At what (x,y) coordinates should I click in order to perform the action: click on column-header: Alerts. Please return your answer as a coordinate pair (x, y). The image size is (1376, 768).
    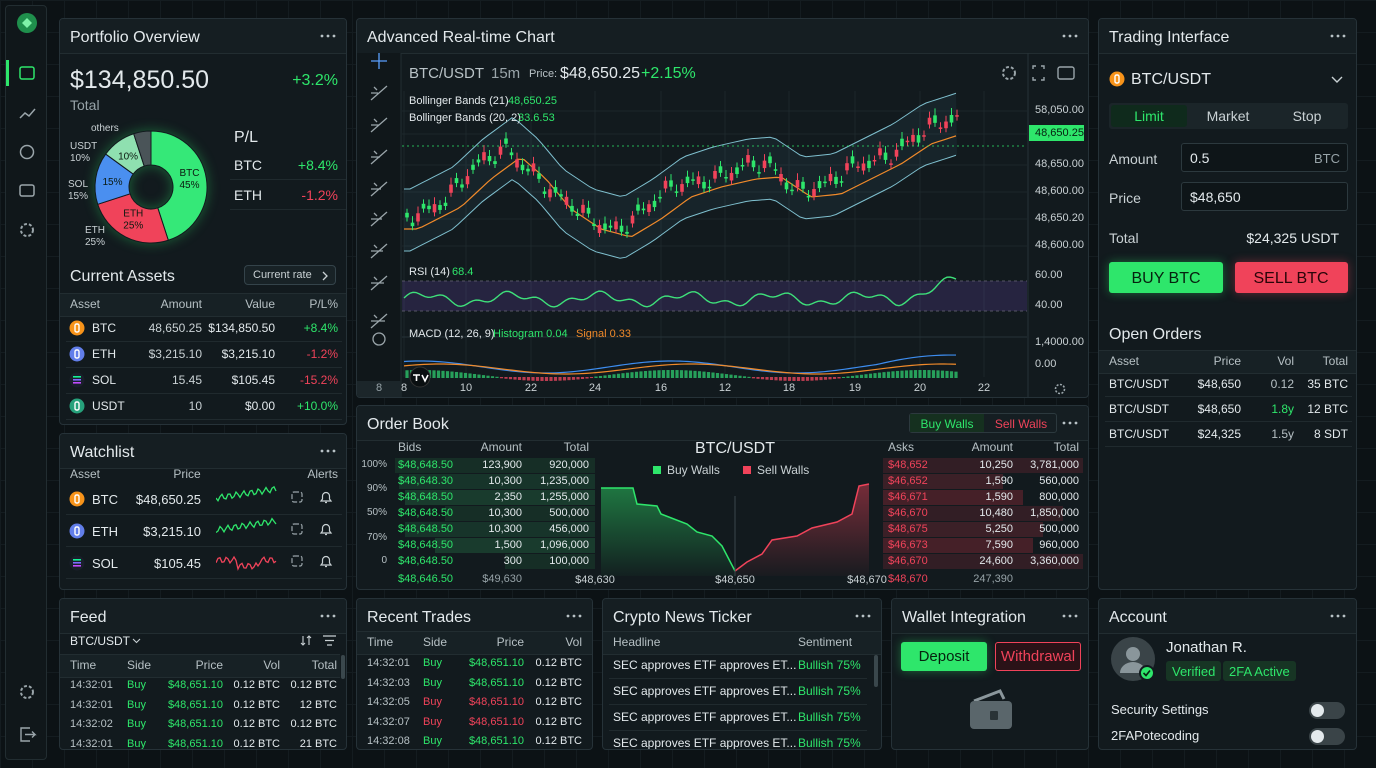
    Looking at the image, I should click on (322, 474).